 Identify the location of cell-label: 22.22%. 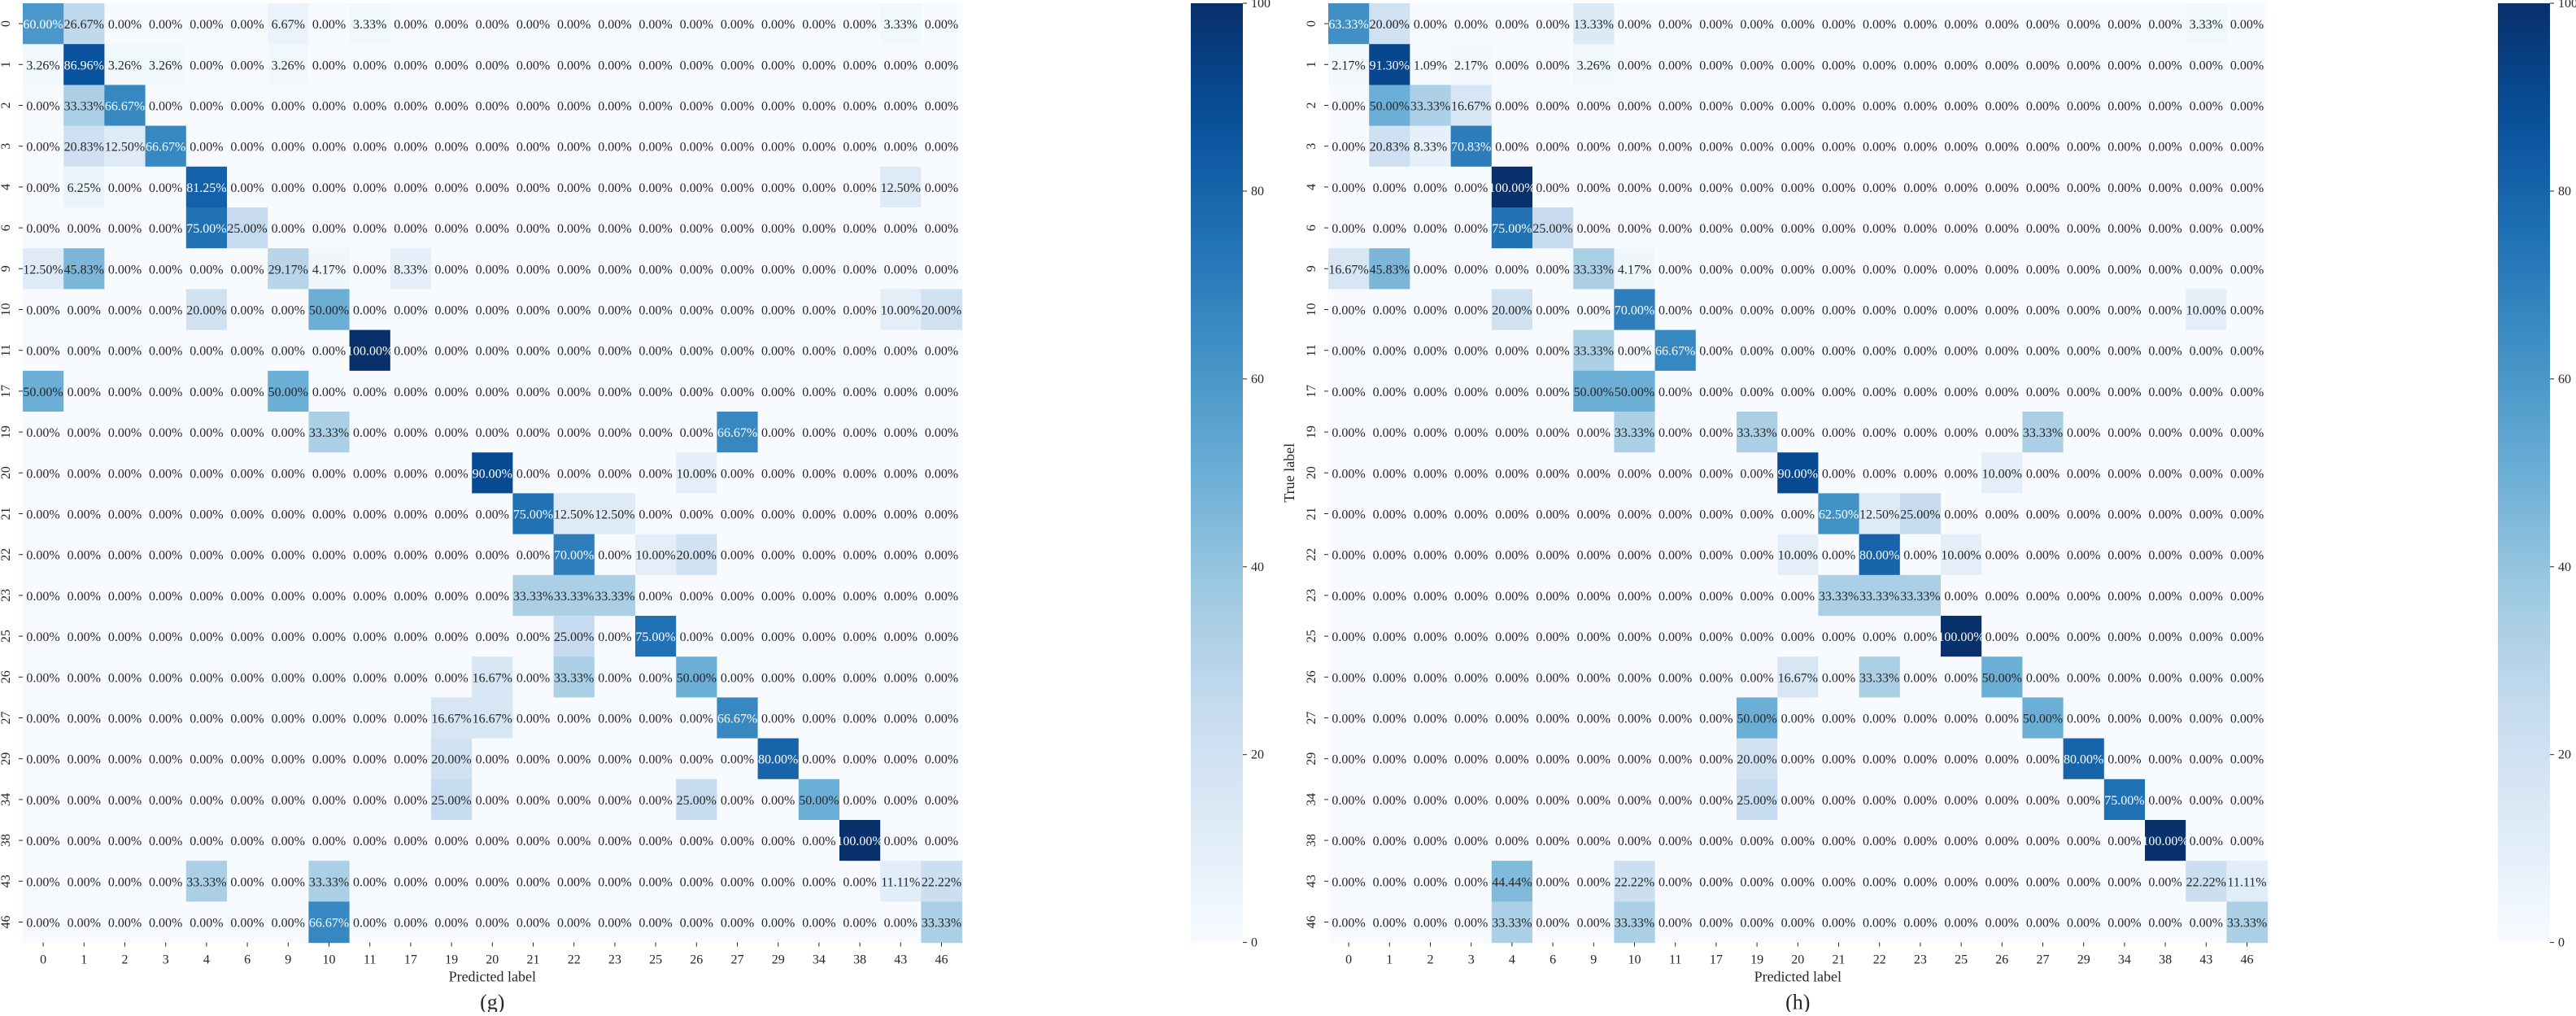
(941, 882).